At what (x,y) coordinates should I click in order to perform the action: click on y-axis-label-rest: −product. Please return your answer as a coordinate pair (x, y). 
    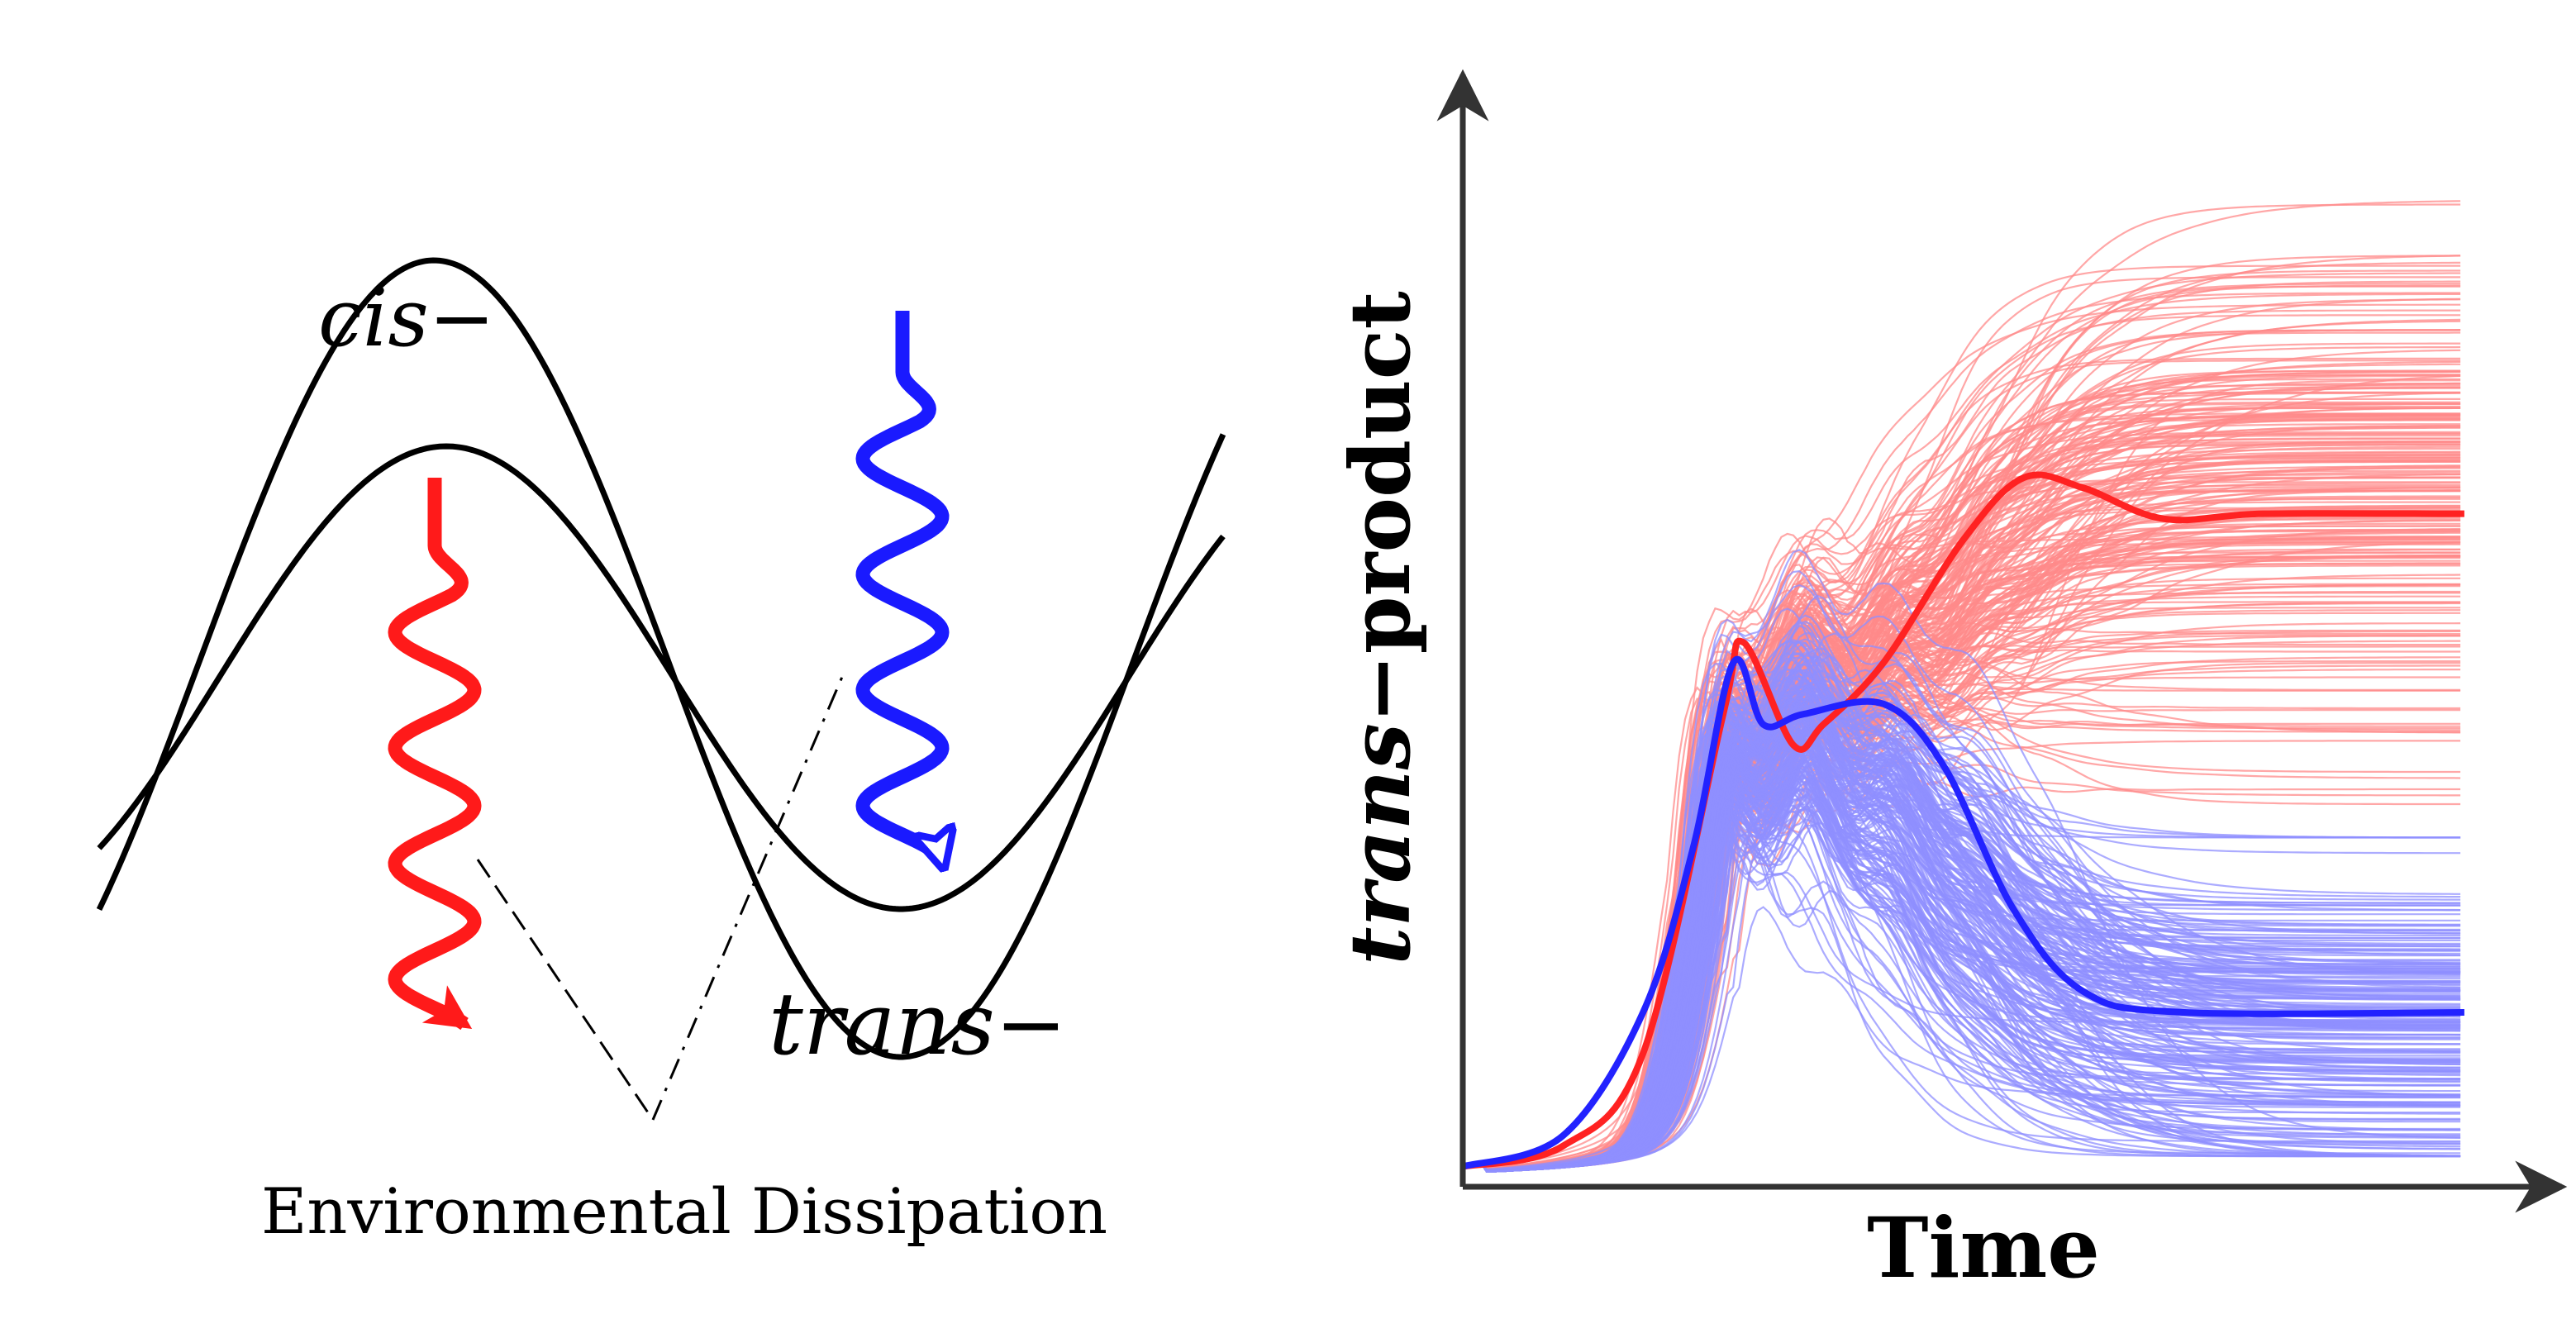
    Looking at the image, I should click on (1380, 507).